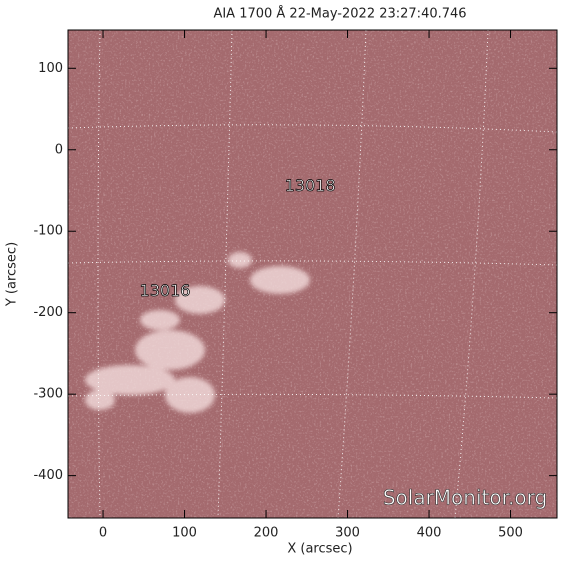 This screenshot has height=564, width=564. I want to click on y-tick-label: -300, so click(48, 394).